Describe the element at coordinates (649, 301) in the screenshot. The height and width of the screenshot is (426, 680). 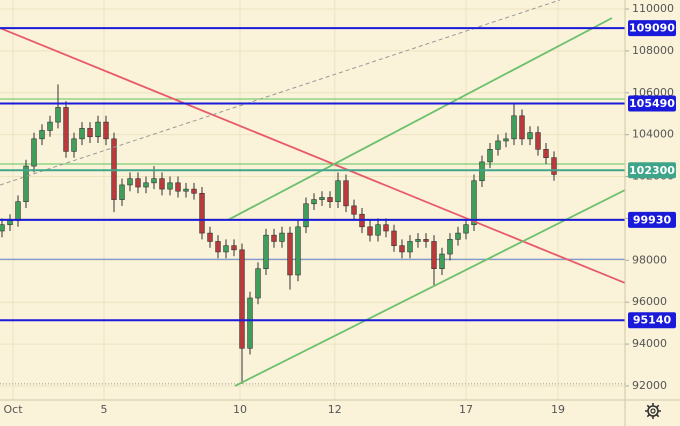
I see `y-tick-label: 96000` at that location.